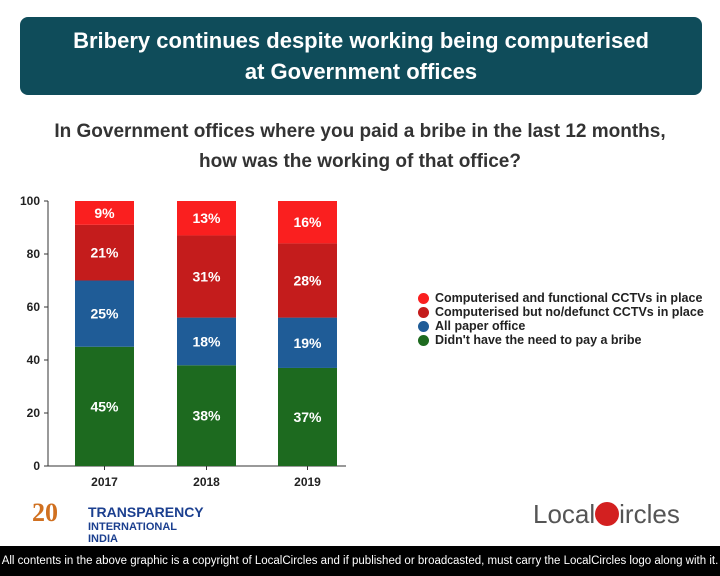 The width and height of the screenshot is (720, 576). Describe the element at coordinates (34, 254) in the screenshot. I see `y-tick-label: 80` at that location.